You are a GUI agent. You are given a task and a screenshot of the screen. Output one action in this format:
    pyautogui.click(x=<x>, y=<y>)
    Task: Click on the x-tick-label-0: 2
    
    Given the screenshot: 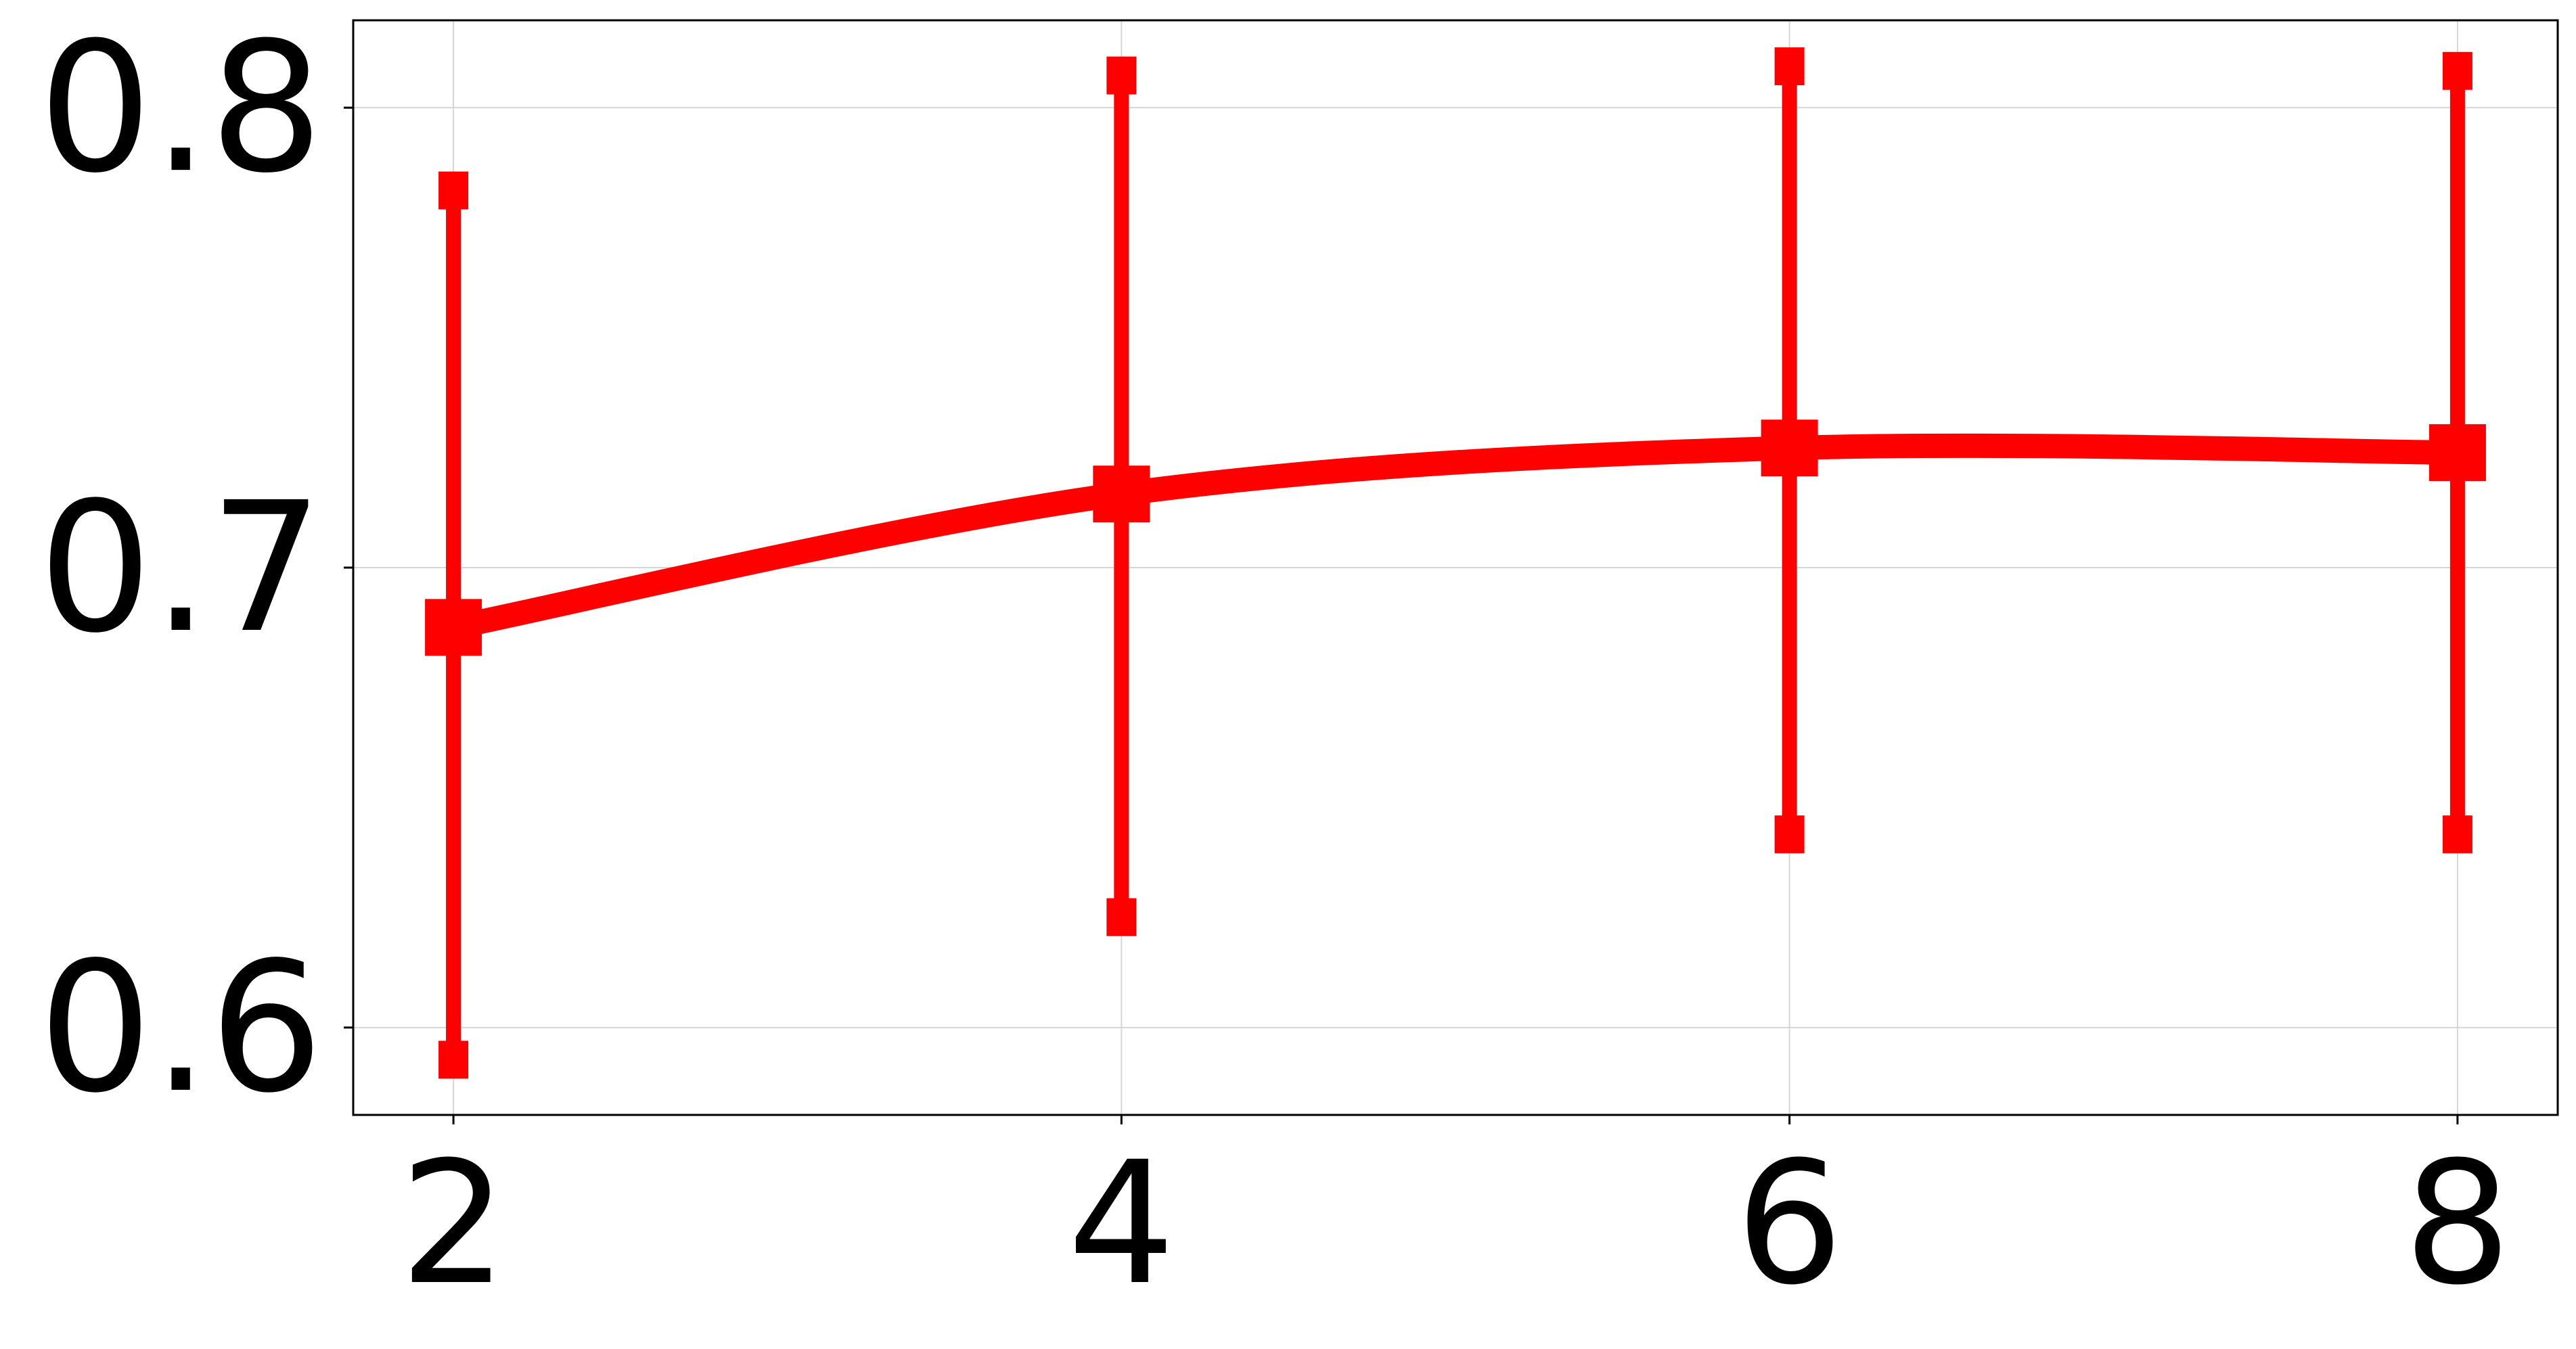 What is the action you would take?
    pyautogui.click(x=454, y=1223)
    